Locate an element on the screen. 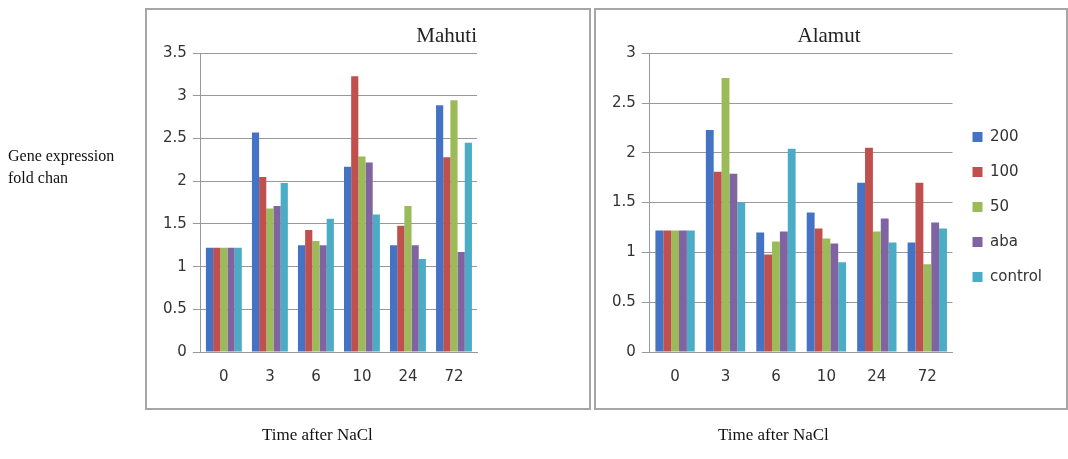 This screenshot has width=1068, height=459. legend-label: 200 is located at coordinates (1004, 135).